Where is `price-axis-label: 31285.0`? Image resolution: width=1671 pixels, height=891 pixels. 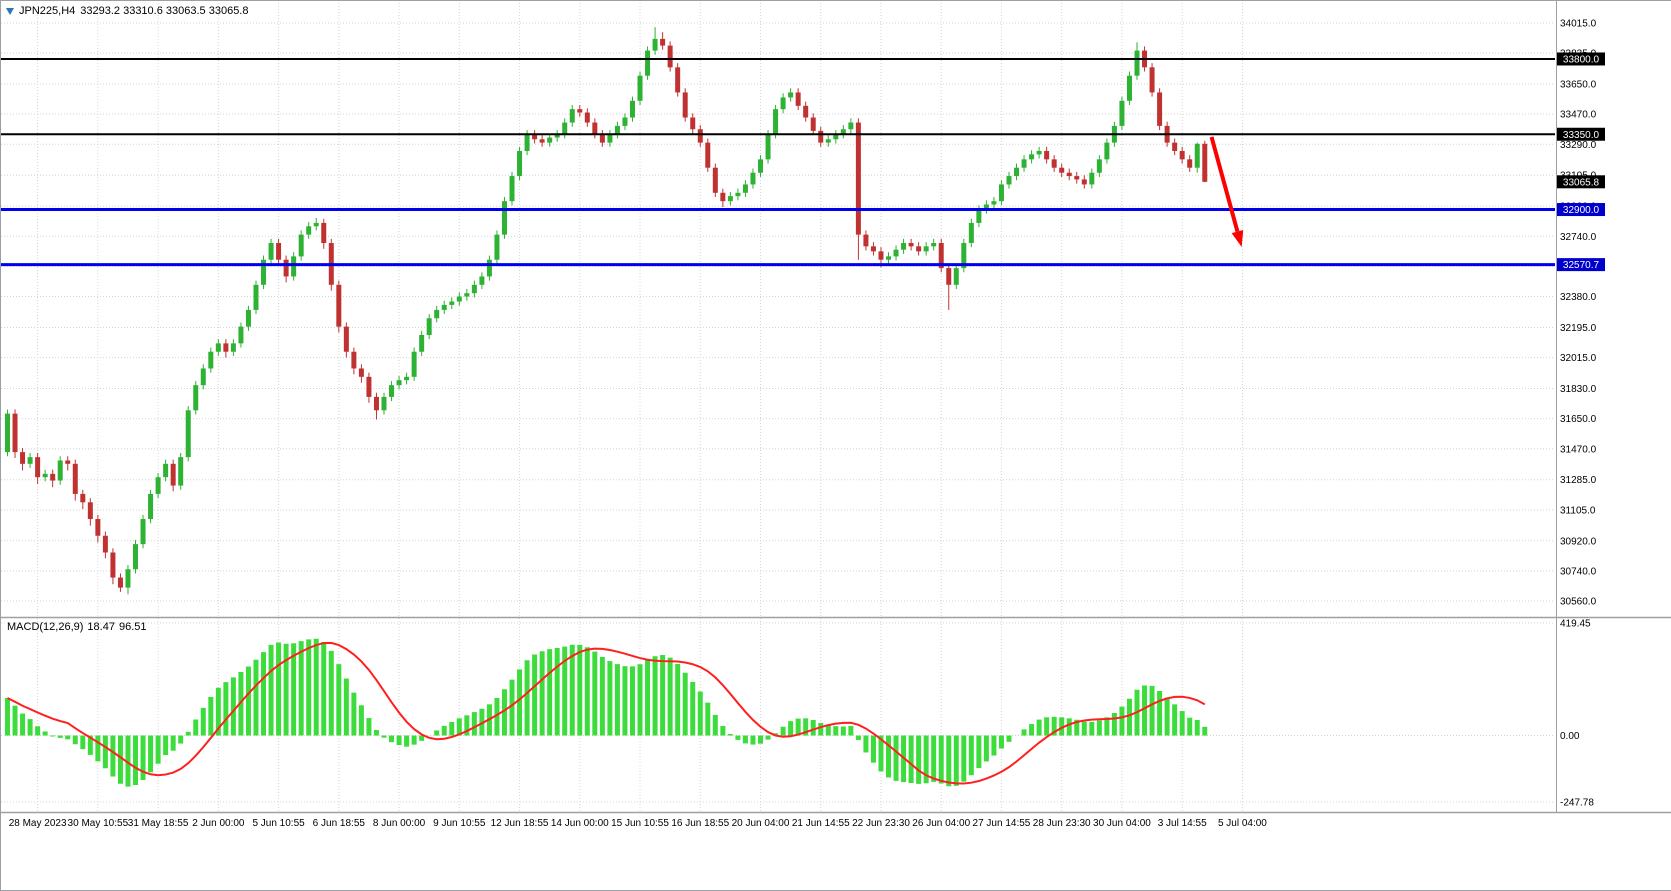 price-axis-label: 31285.0 is located at coordinates (1578, 480).